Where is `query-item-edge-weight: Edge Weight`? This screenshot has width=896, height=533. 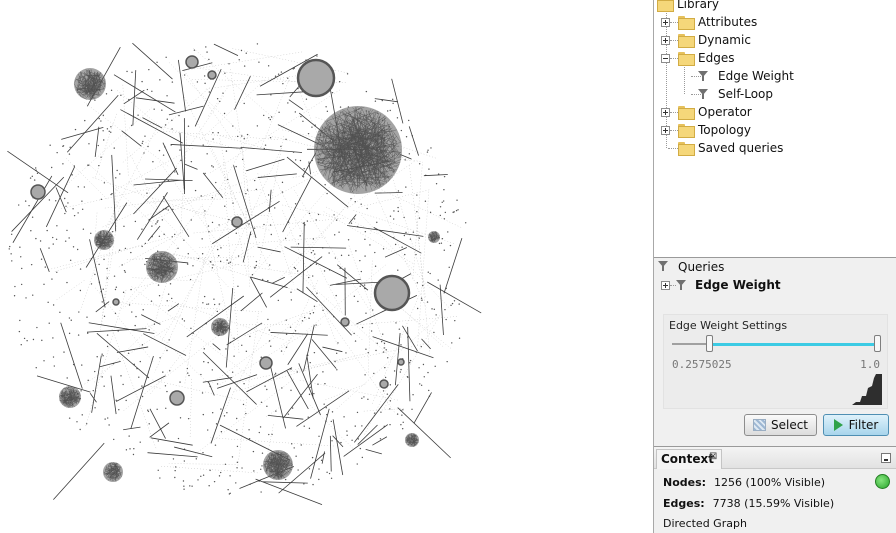 query-item-edge-weight: Edge Weight is located at coordinates (721, 285).